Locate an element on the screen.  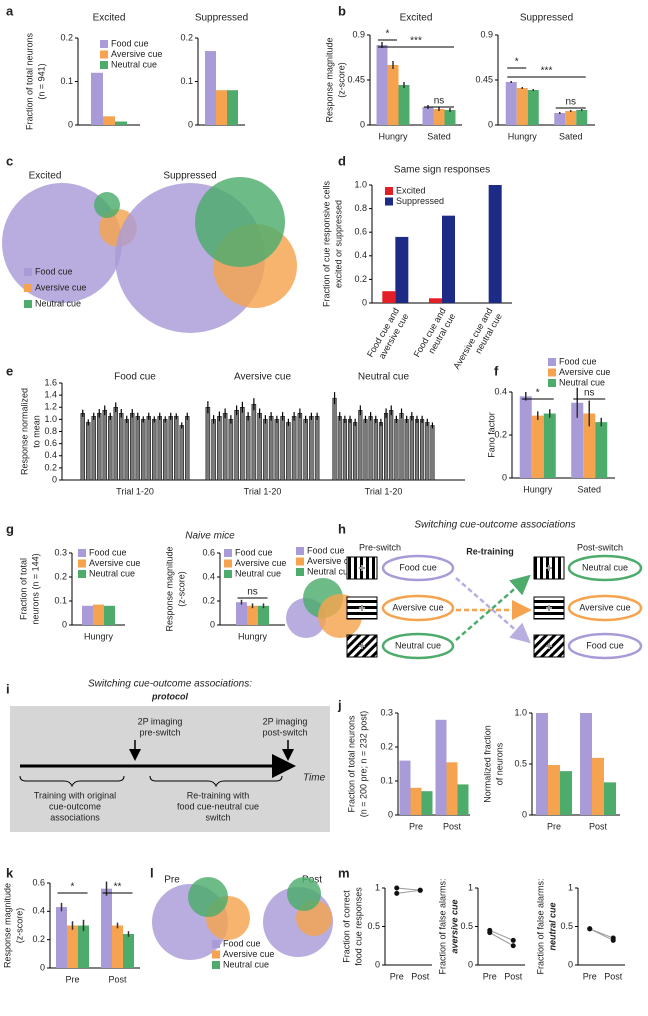
panel-label: d is located at coordinates (342, 160).